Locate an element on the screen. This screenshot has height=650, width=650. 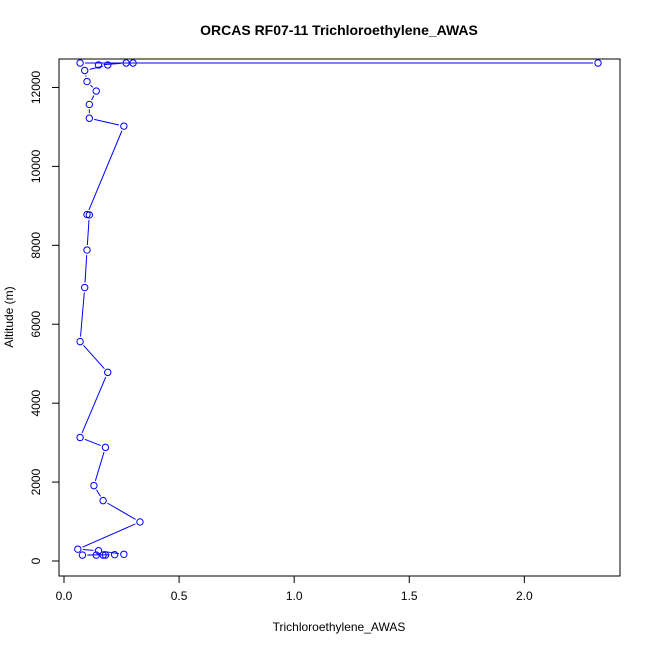
y-tick-label: 4000 is located at coordinates (36, 402).